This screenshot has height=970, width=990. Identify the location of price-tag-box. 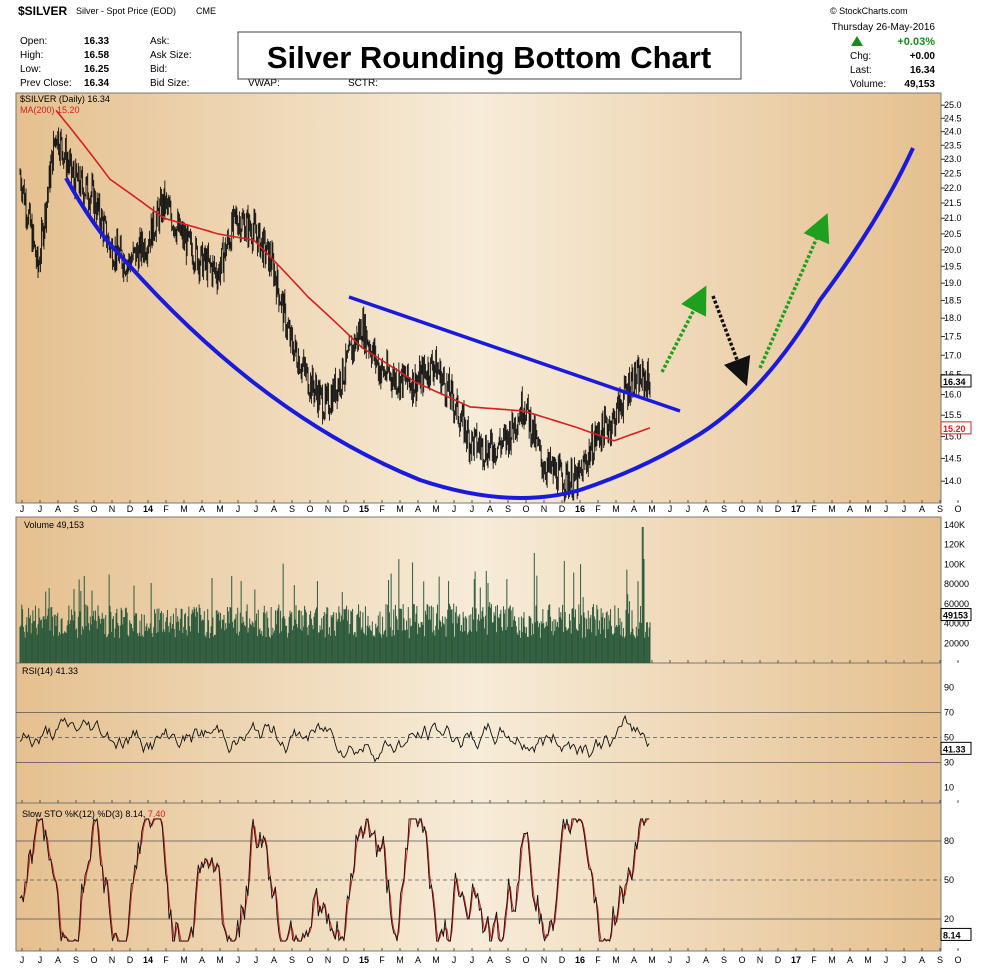
(956, 381).